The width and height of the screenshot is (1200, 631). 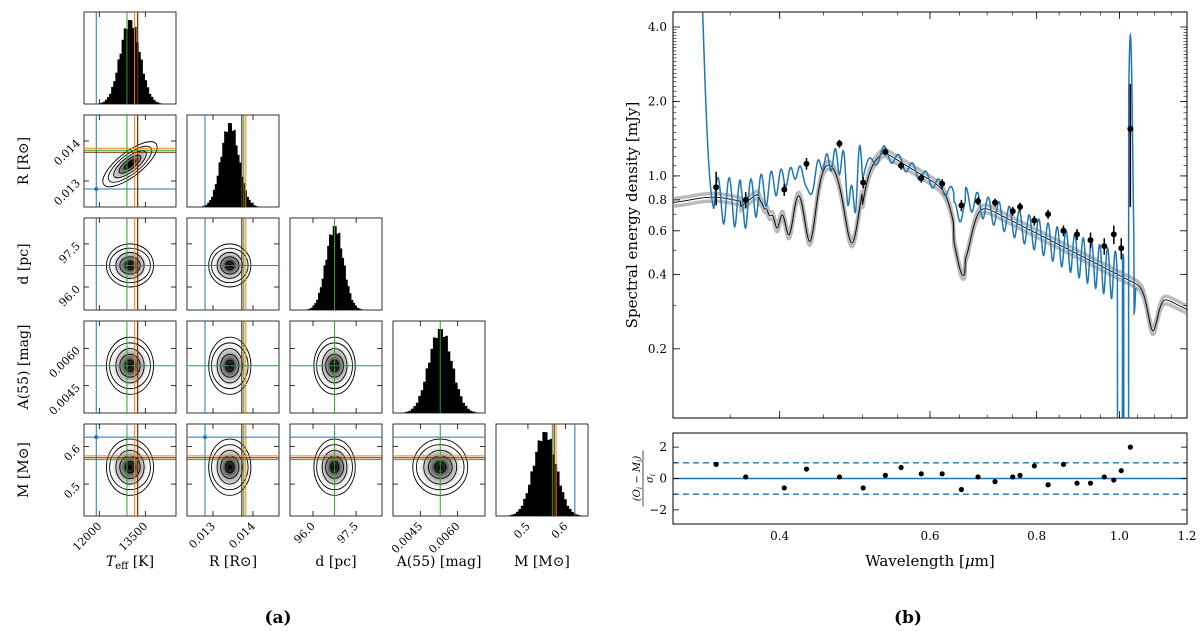 I want to click on corner-panel-extinction-distance, so click(x=336, y=367).